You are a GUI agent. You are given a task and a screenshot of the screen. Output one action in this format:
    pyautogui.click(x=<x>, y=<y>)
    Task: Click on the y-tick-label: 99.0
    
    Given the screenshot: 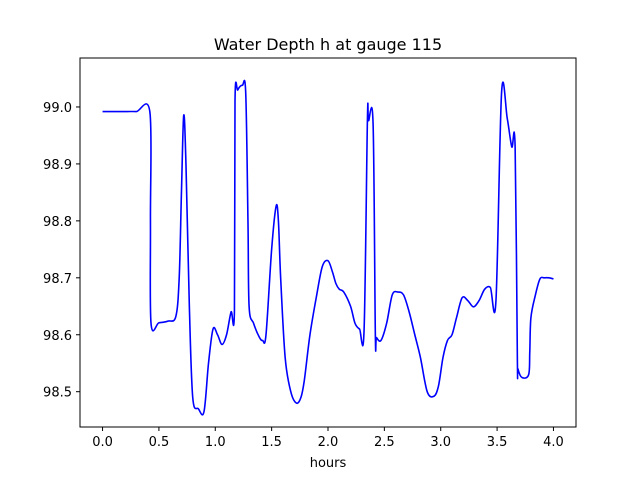 What is the action you would take?
    pyautogui.click(x=57, y=108)
    